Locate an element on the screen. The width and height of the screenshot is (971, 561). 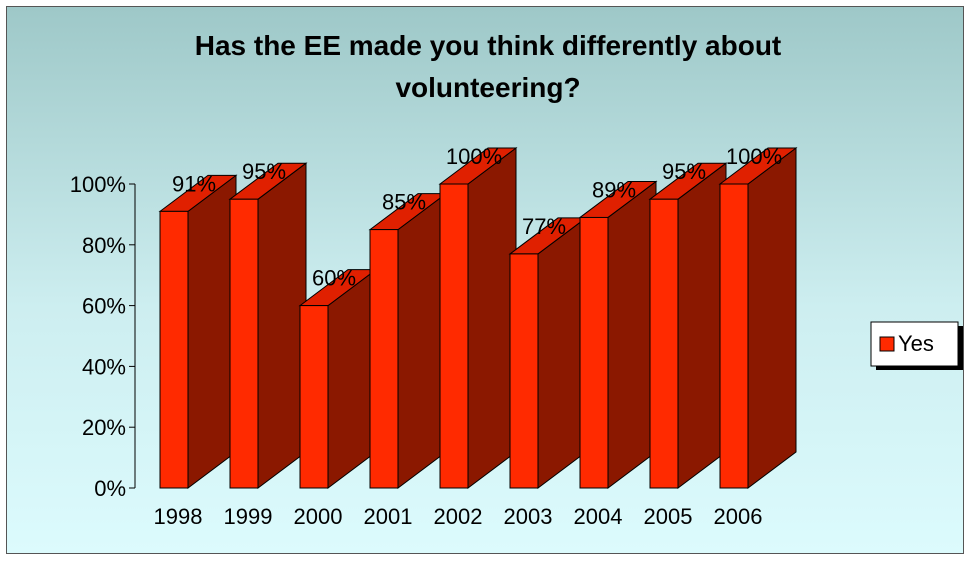
bar-1999 is located at coordinates (268, 325).